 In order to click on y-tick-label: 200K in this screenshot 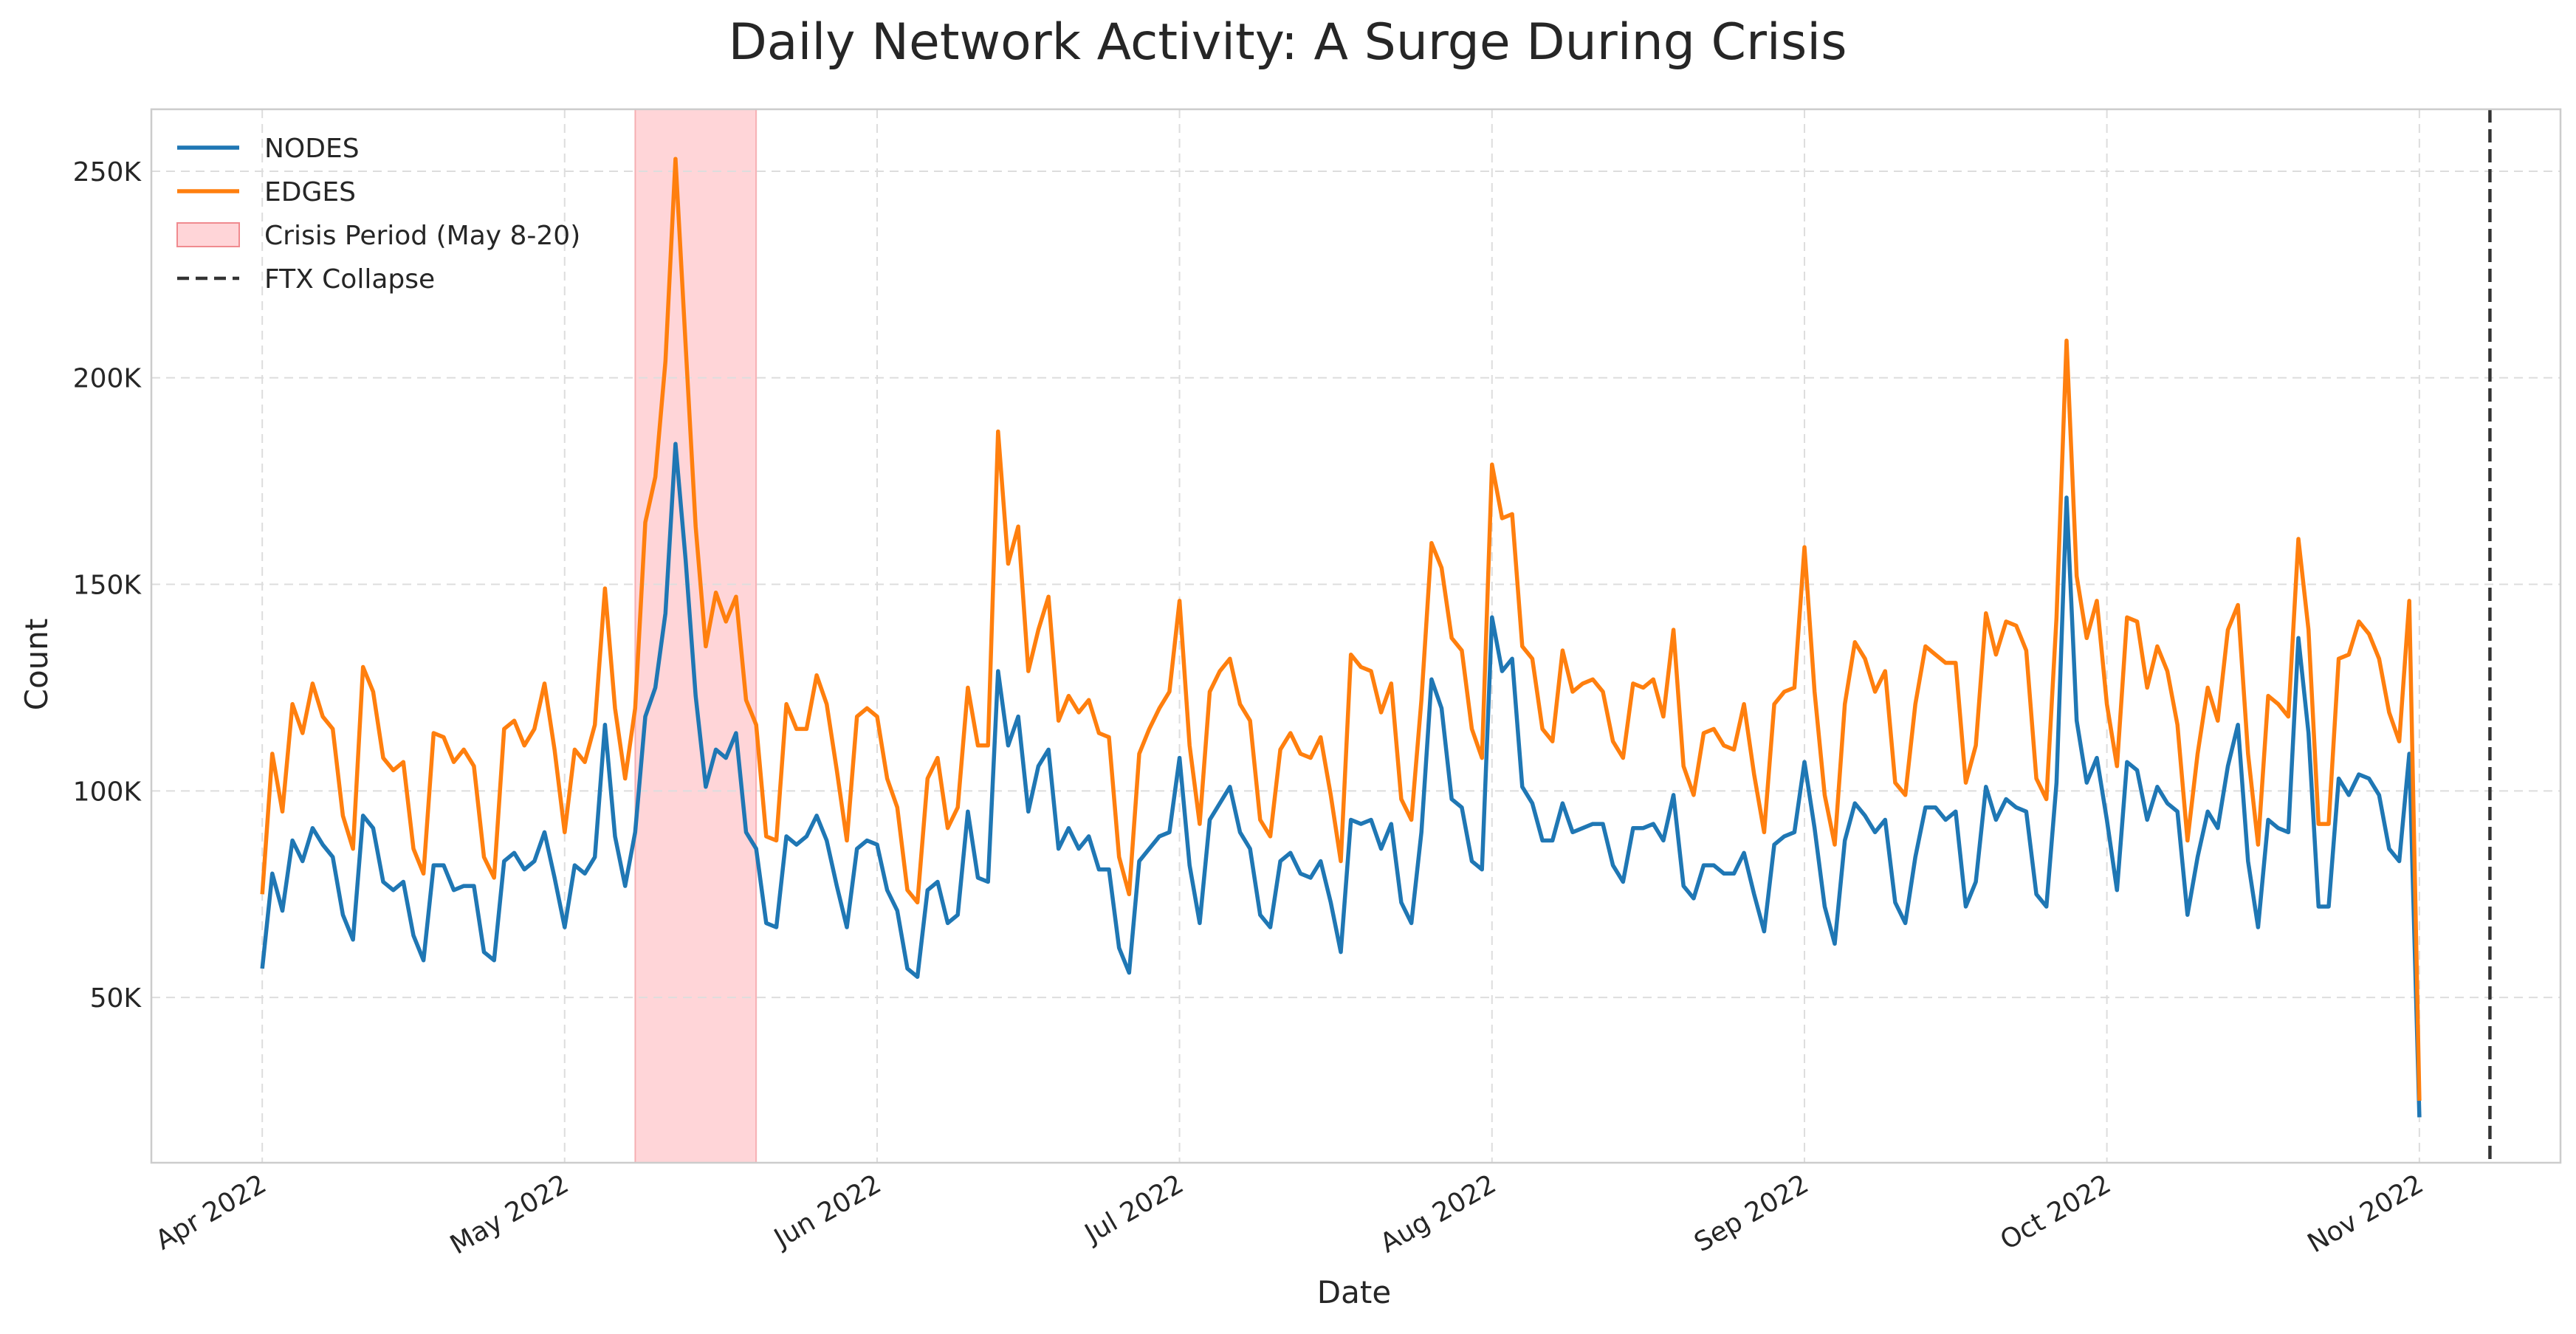, I will do `click(108, 379)`.